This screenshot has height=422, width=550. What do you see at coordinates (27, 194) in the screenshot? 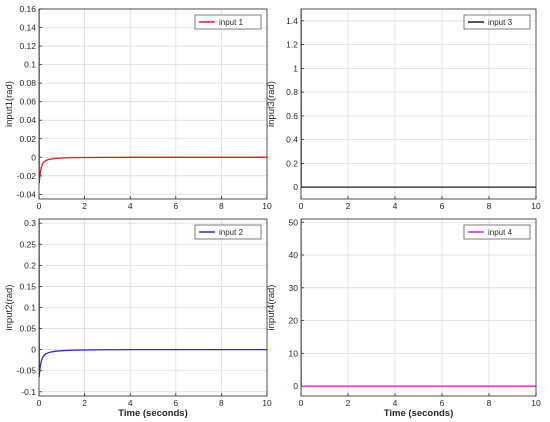
I see `y-tick-label: -0.04` at bounding box center [27, 194].